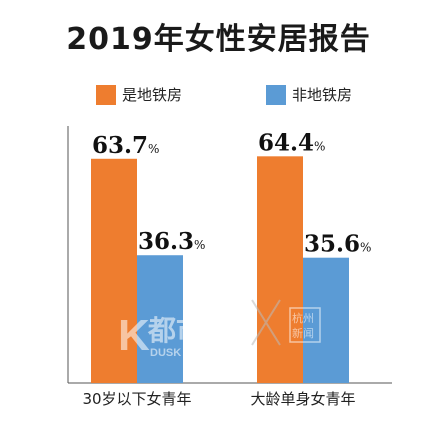 Image resolution: width=437 pixels, height=436 pixels. I want to click on watermark: 都市 DUSK K 杭州 新闻, so click(219, 329).